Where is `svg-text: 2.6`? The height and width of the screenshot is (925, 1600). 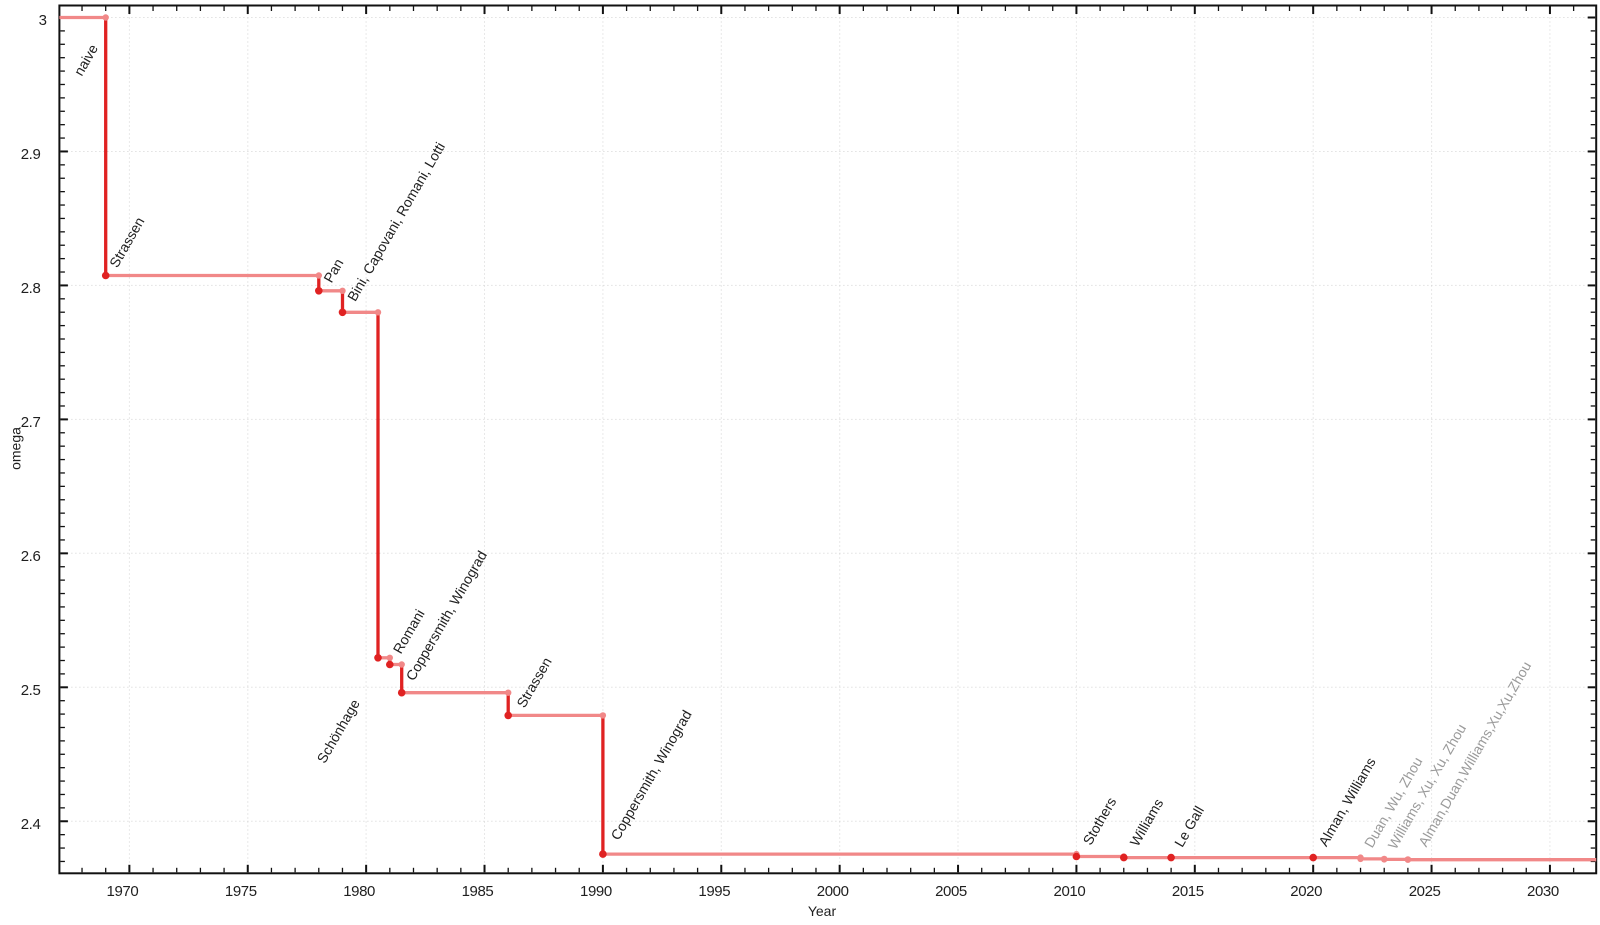
svg-text: 2.6 is located at coordinates (31, 556).